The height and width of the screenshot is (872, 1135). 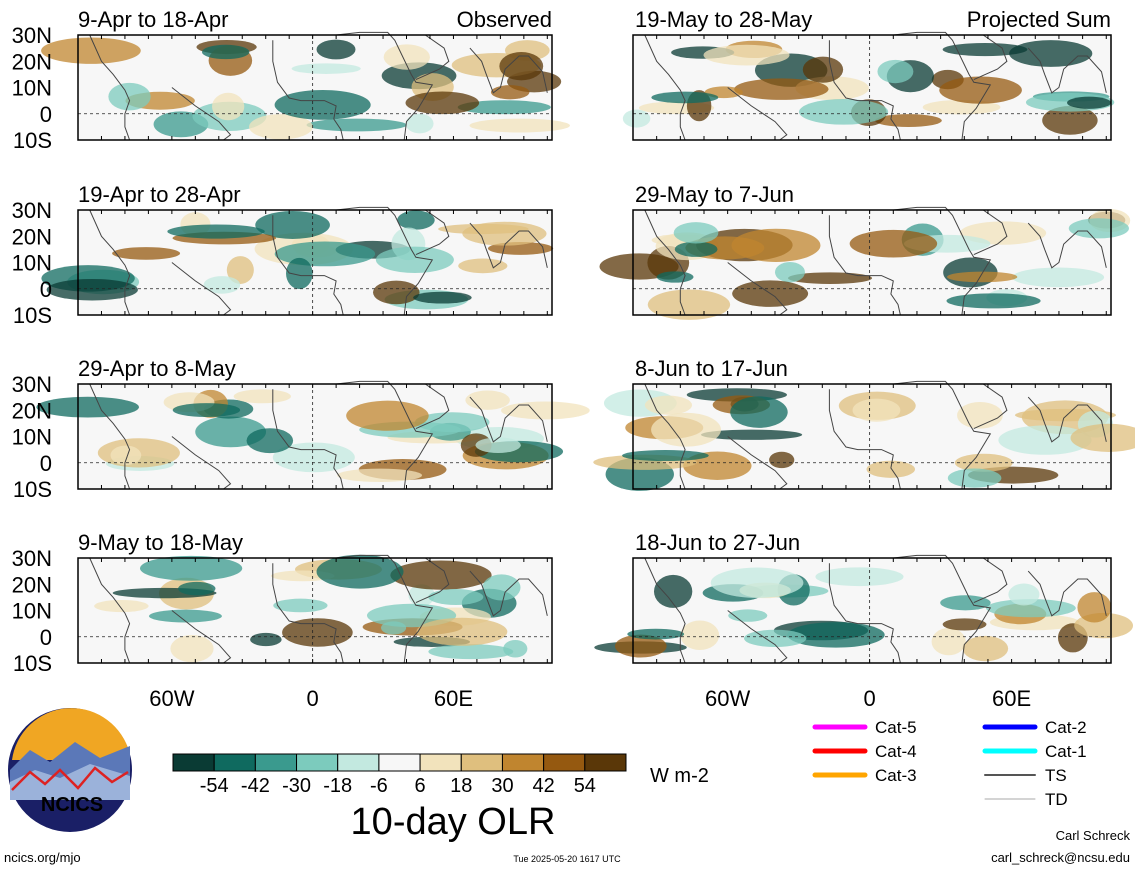 What do you see at coordinates (32, 611) in the screenshot?
I see `lat-tick-label: 10N` at bounding box center [32, 611].